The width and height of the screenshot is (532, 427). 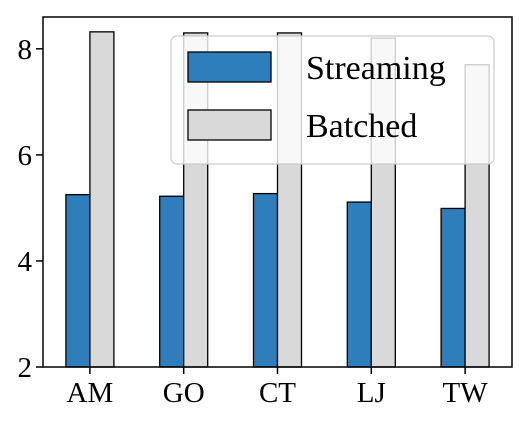 I want to click on bar-streaming-go, so click(x=172, y=281).